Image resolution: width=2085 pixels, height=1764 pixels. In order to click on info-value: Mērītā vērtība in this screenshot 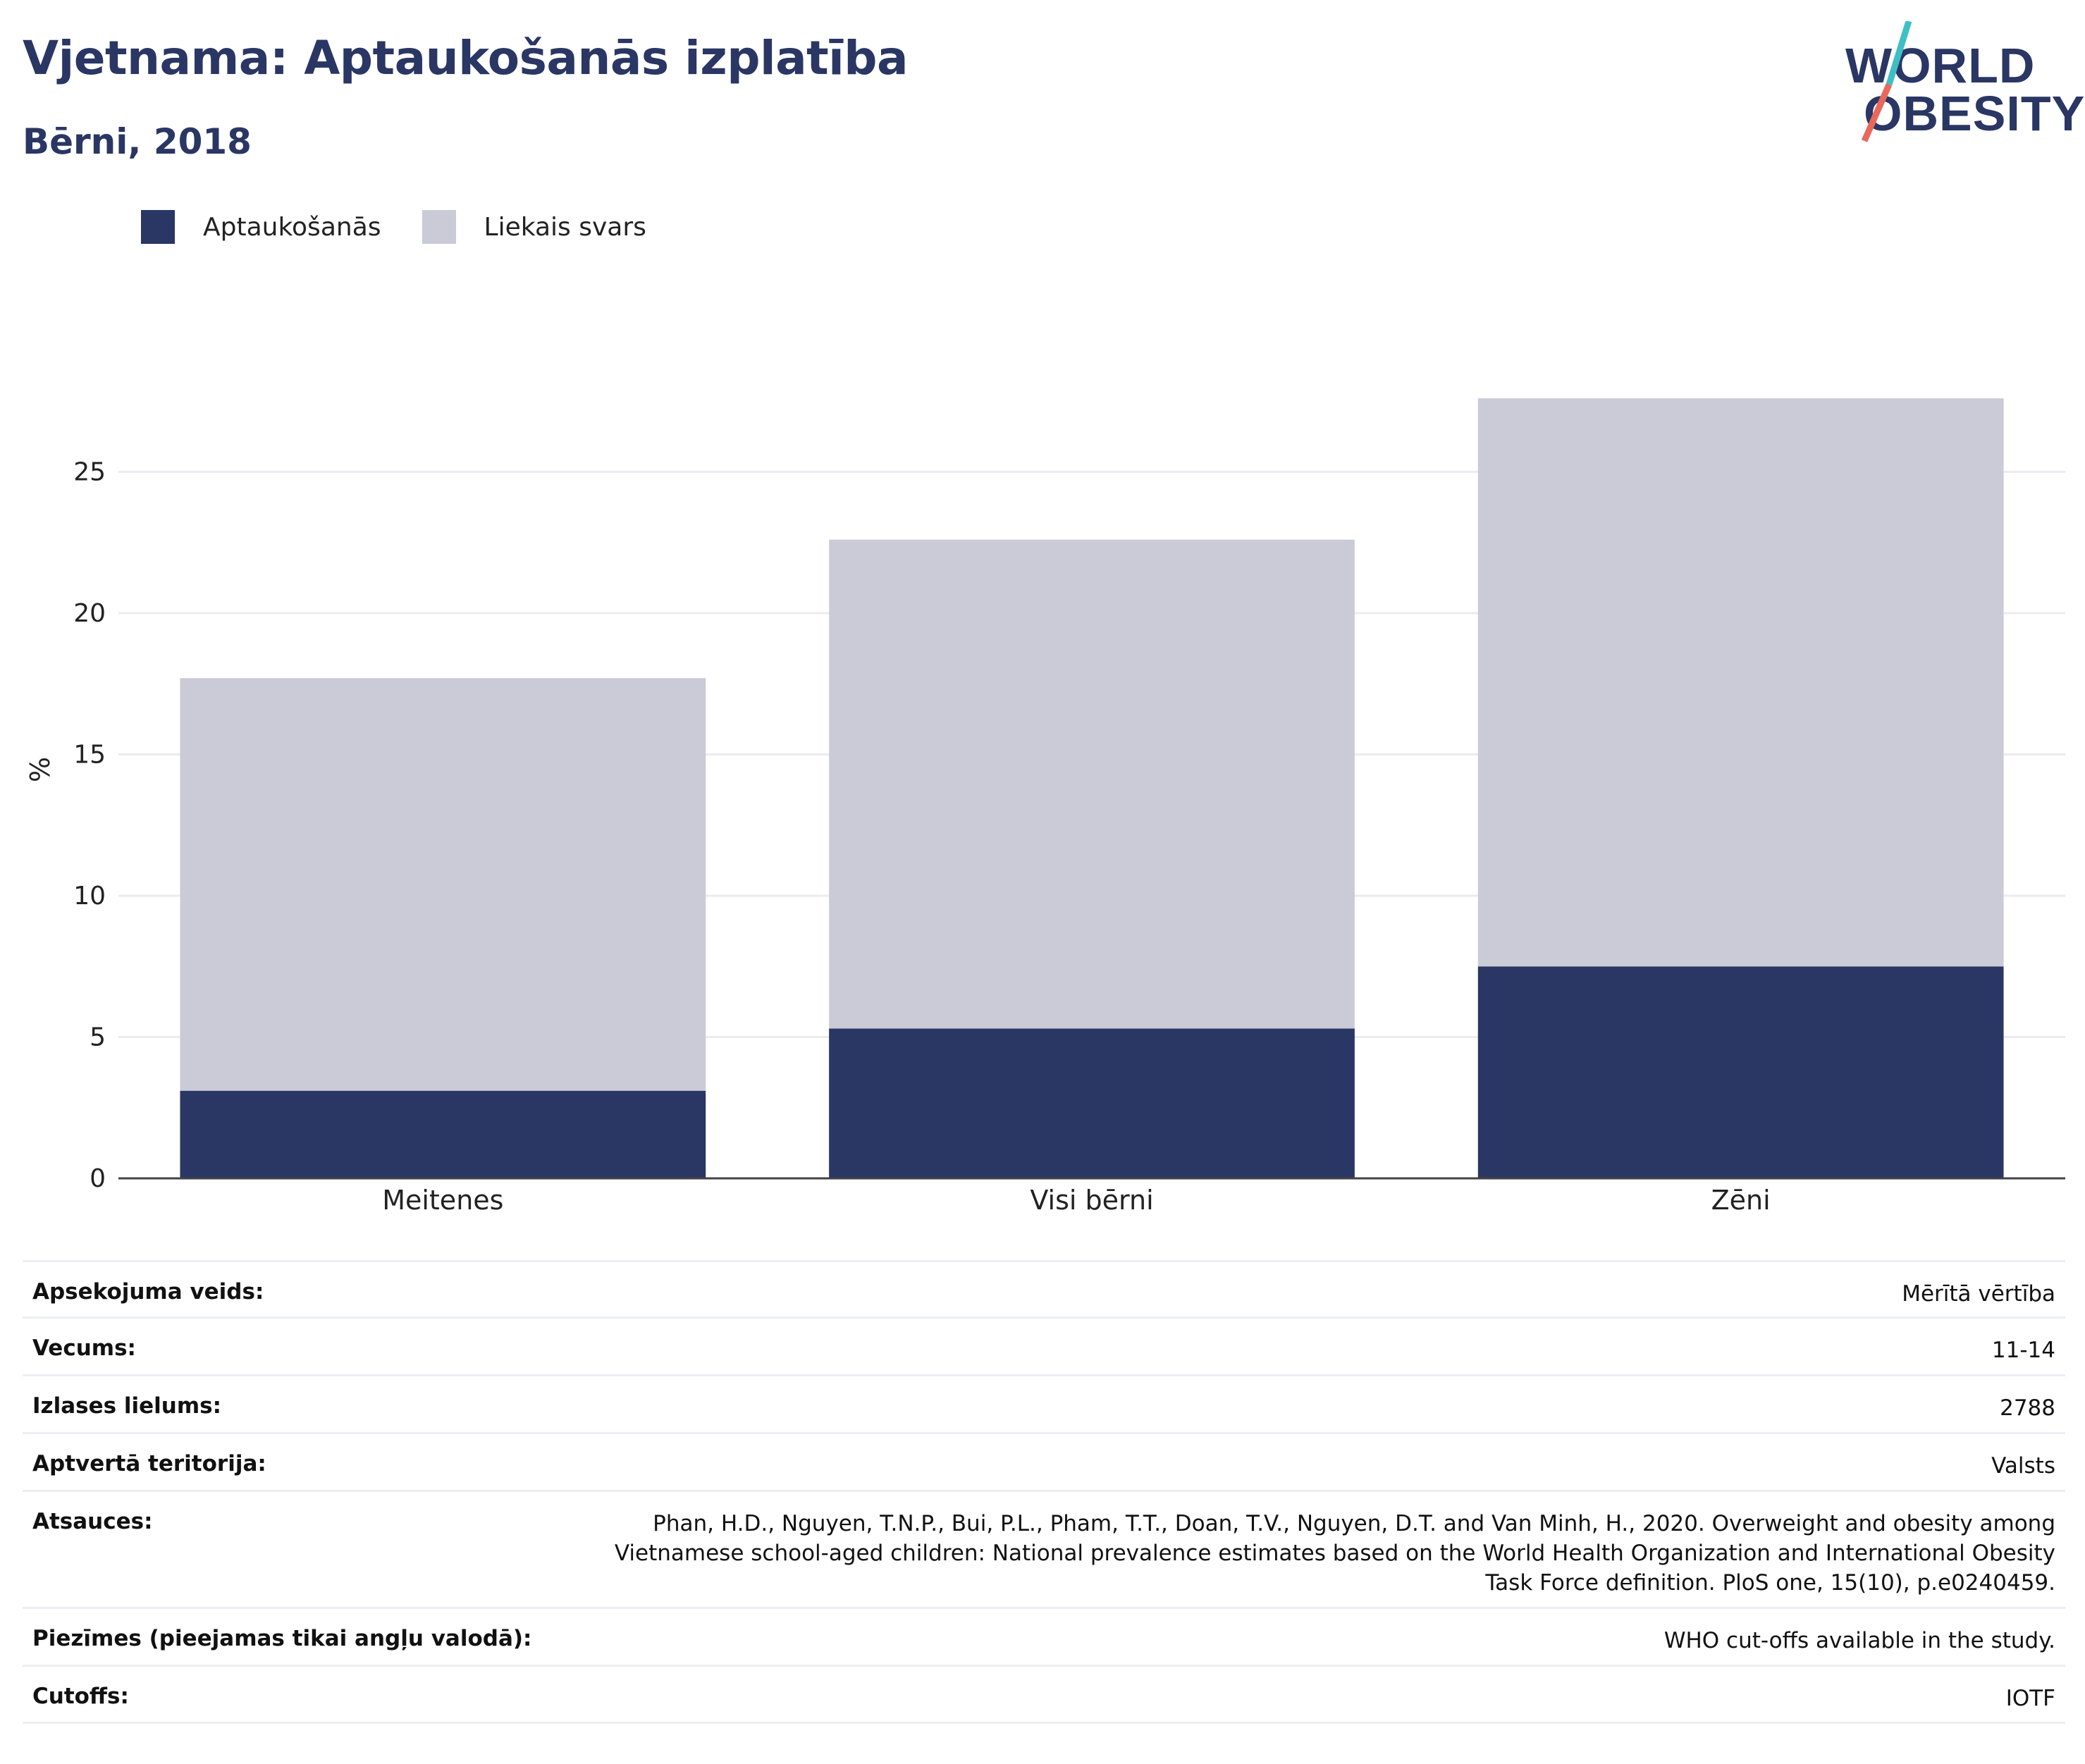, I will do `click(1978, 1294)`.